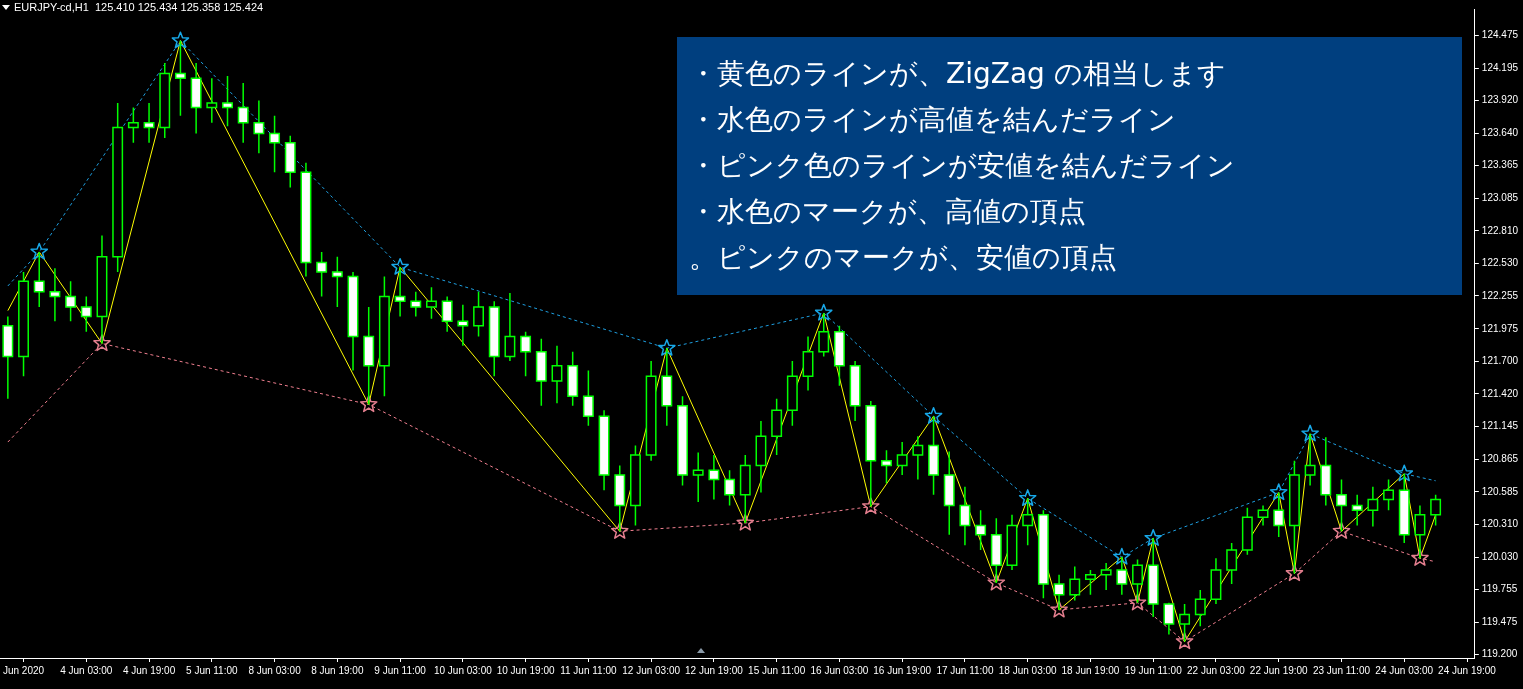 The image size is (1523, 689). What do you see at coordinates (1499, 589) in the screenshot?
I see `y-tick-label: 119.755` at bounding box center [1499, 589].